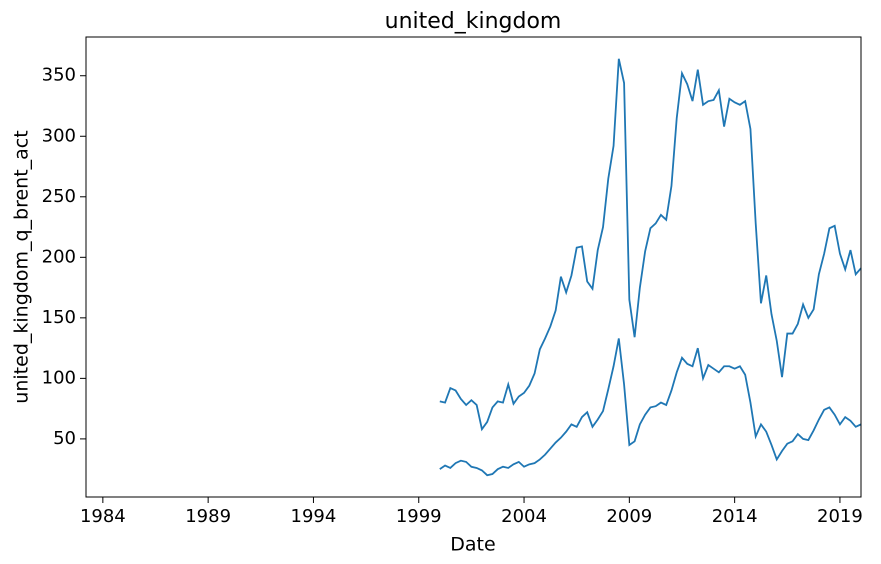 This screenshot has height=564, width=881. I want to click on y-axis-title: united_kingdom_q_brent_act, so click(22, 266).